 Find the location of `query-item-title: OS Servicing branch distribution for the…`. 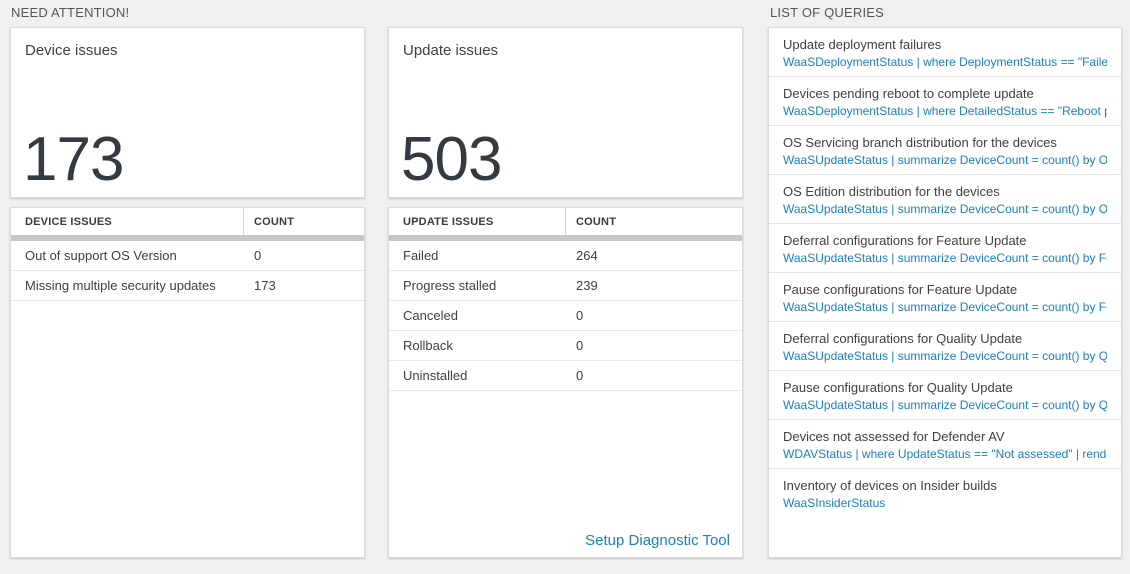

query-item-title: OS Servicing branch distribution for the… is located at coordinates (920, 142).